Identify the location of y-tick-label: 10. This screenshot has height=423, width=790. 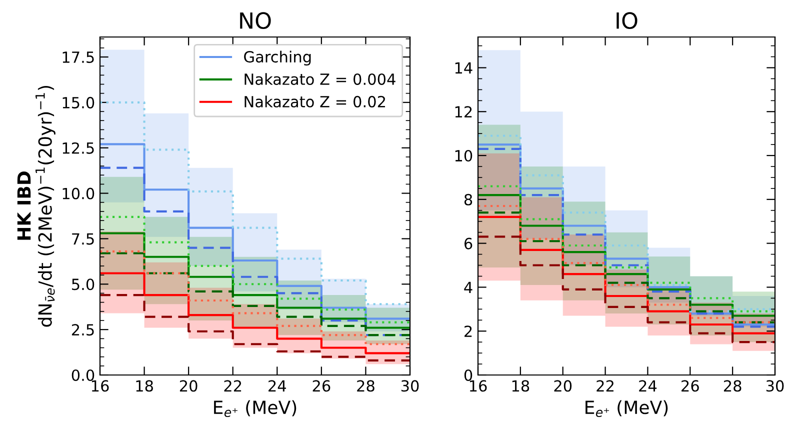
(463, 156).